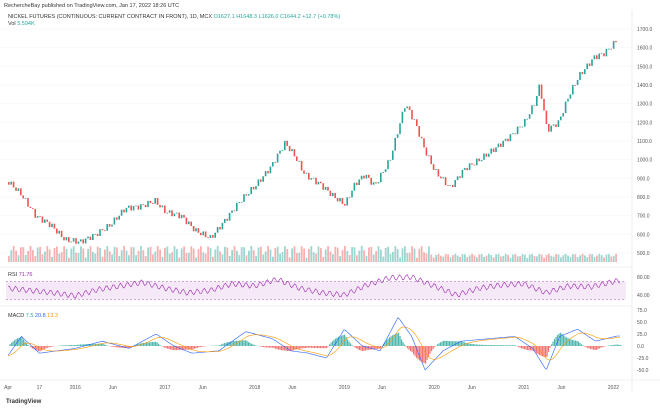 The image size is (660, 410). What do you see at coordinates (8, 388) in the screenshot?
I see `x-tick-label: Apr` at bounding box center [8, 388].